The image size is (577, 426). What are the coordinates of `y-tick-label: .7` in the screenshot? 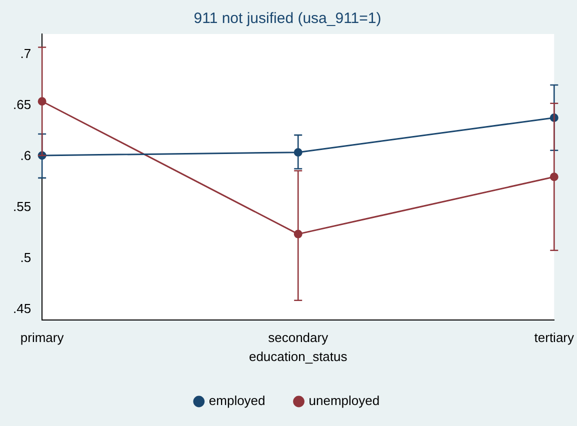 It's located at (26, 53).